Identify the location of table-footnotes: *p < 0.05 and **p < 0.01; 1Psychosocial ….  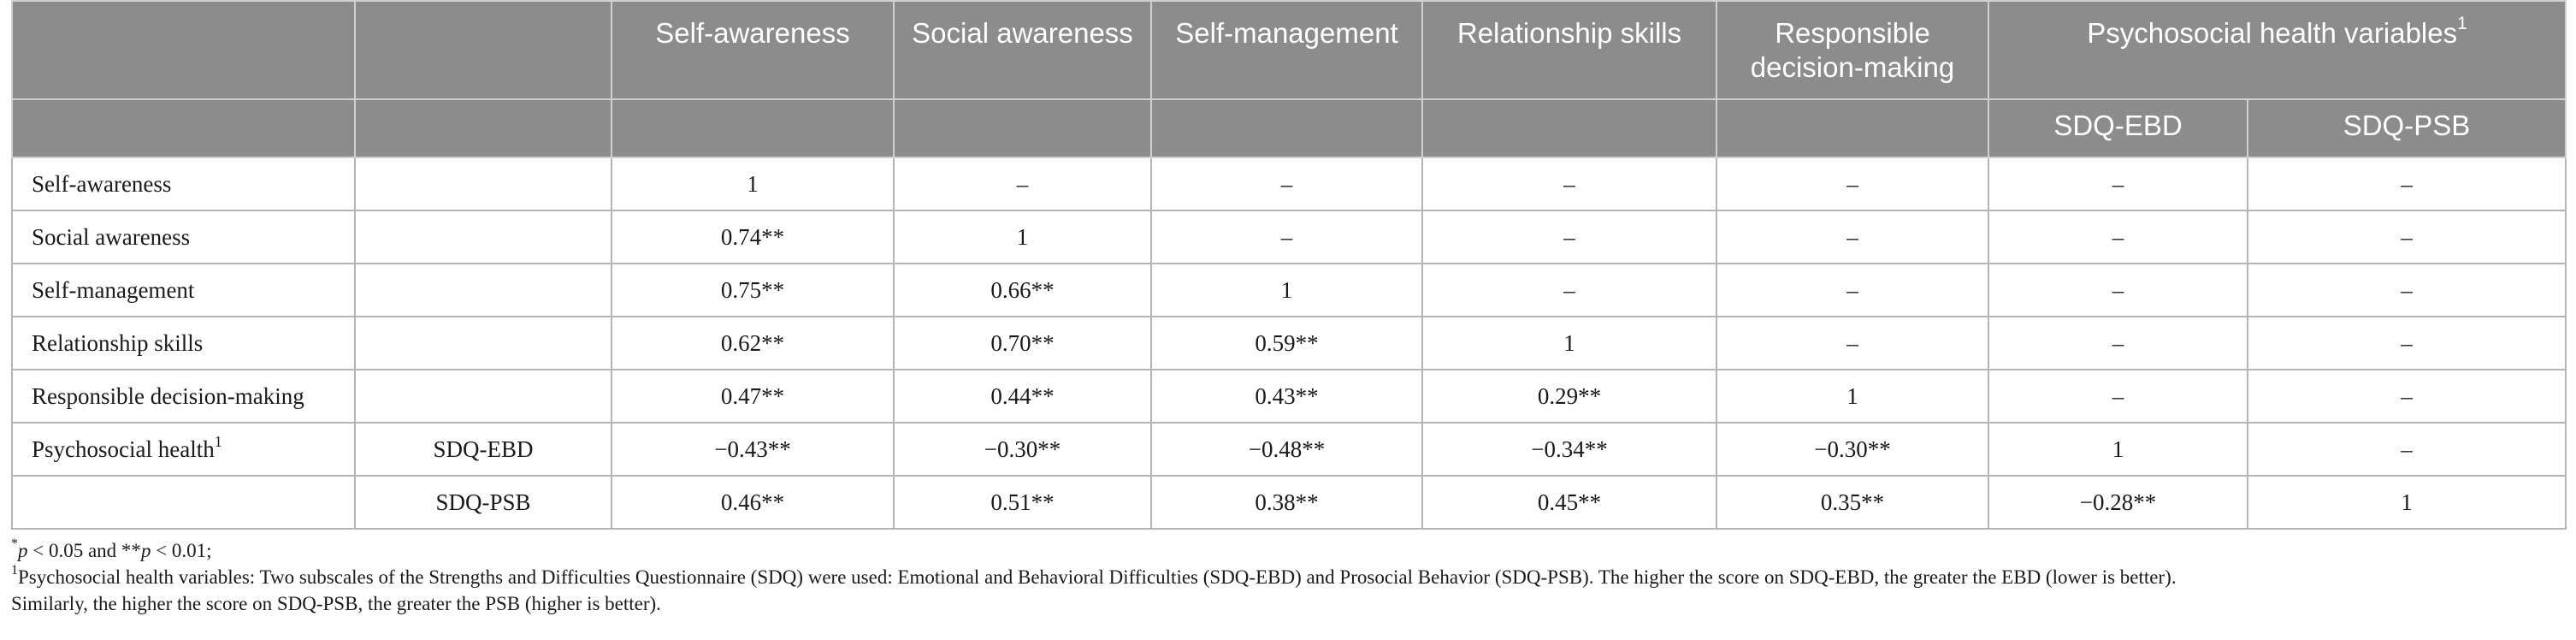
(1288, 577).